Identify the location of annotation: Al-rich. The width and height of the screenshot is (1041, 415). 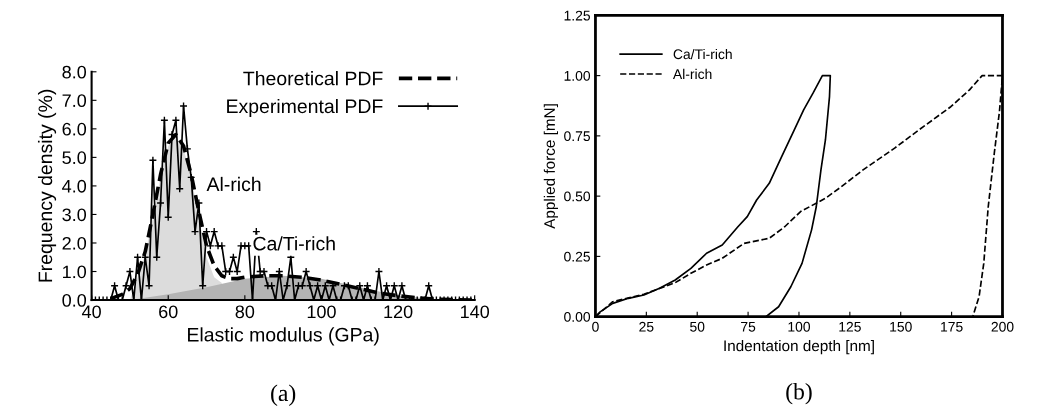
(233, 184).